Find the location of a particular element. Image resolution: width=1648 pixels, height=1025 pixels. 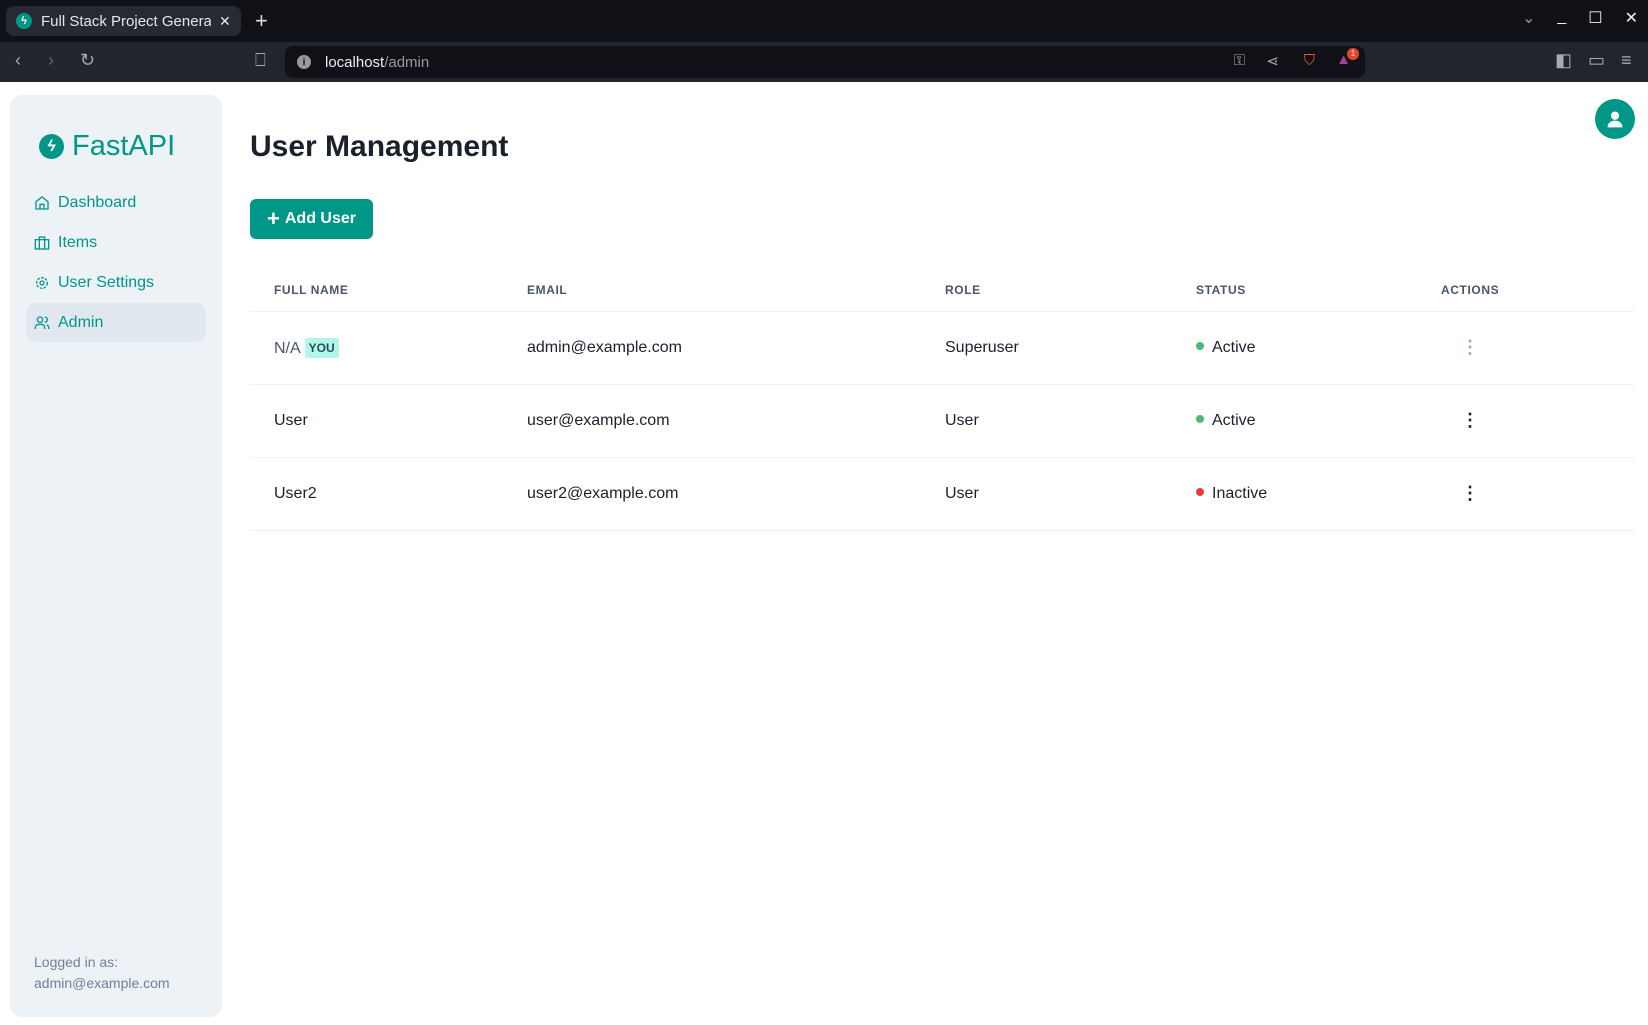

email: admin@example.com is located at coordinates (736, 348).